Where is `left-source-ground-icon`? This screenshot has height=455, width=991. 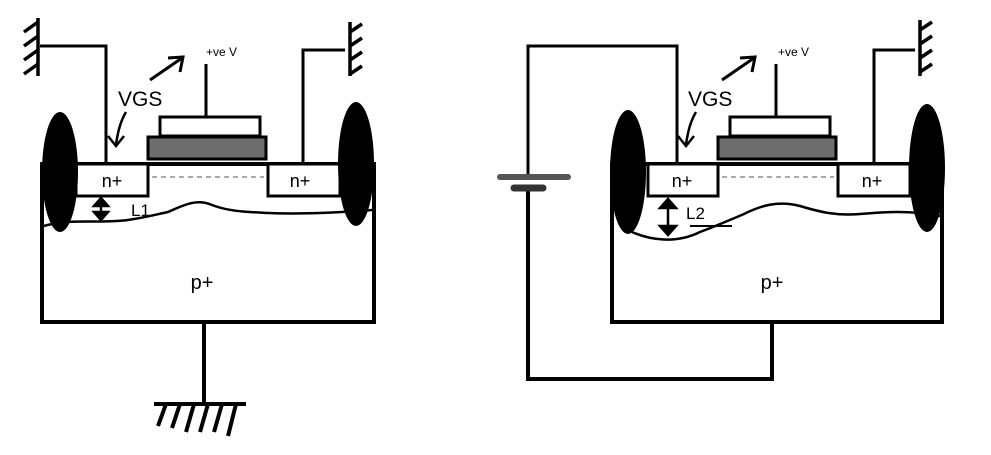 left-source-ground-icon is located at coordinates (31, 47).